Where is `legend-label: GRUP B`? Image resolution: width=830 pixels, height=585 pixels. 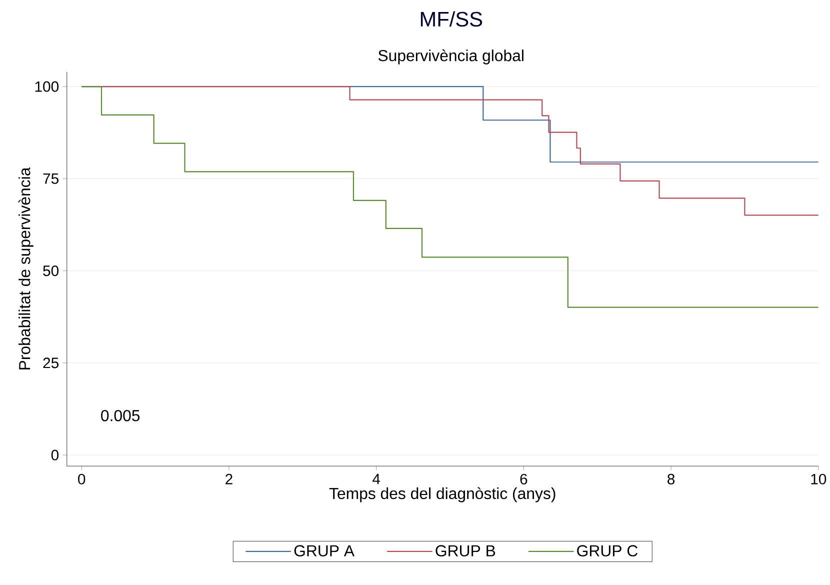 legend-label: GRUP B is located at coordinates (466, 551).